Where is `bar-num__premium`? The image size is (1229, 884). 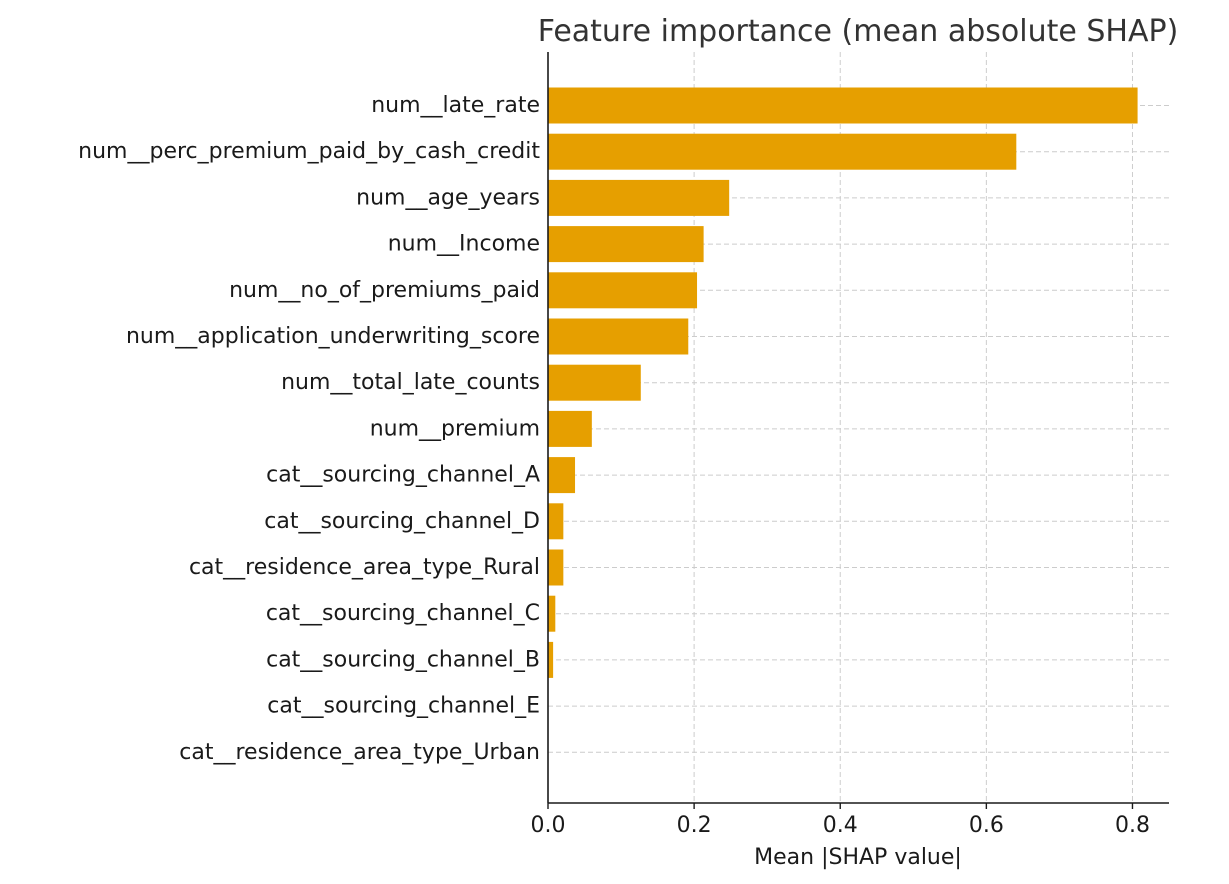 bar-num__premium is located at coordinates (570, 428).